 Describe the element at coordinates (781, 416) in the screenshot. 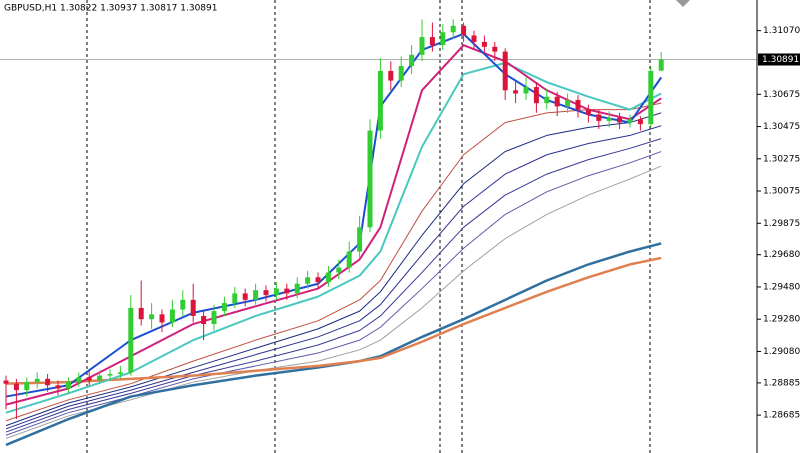

I see `y-tick-label: 1.28685` at that location.